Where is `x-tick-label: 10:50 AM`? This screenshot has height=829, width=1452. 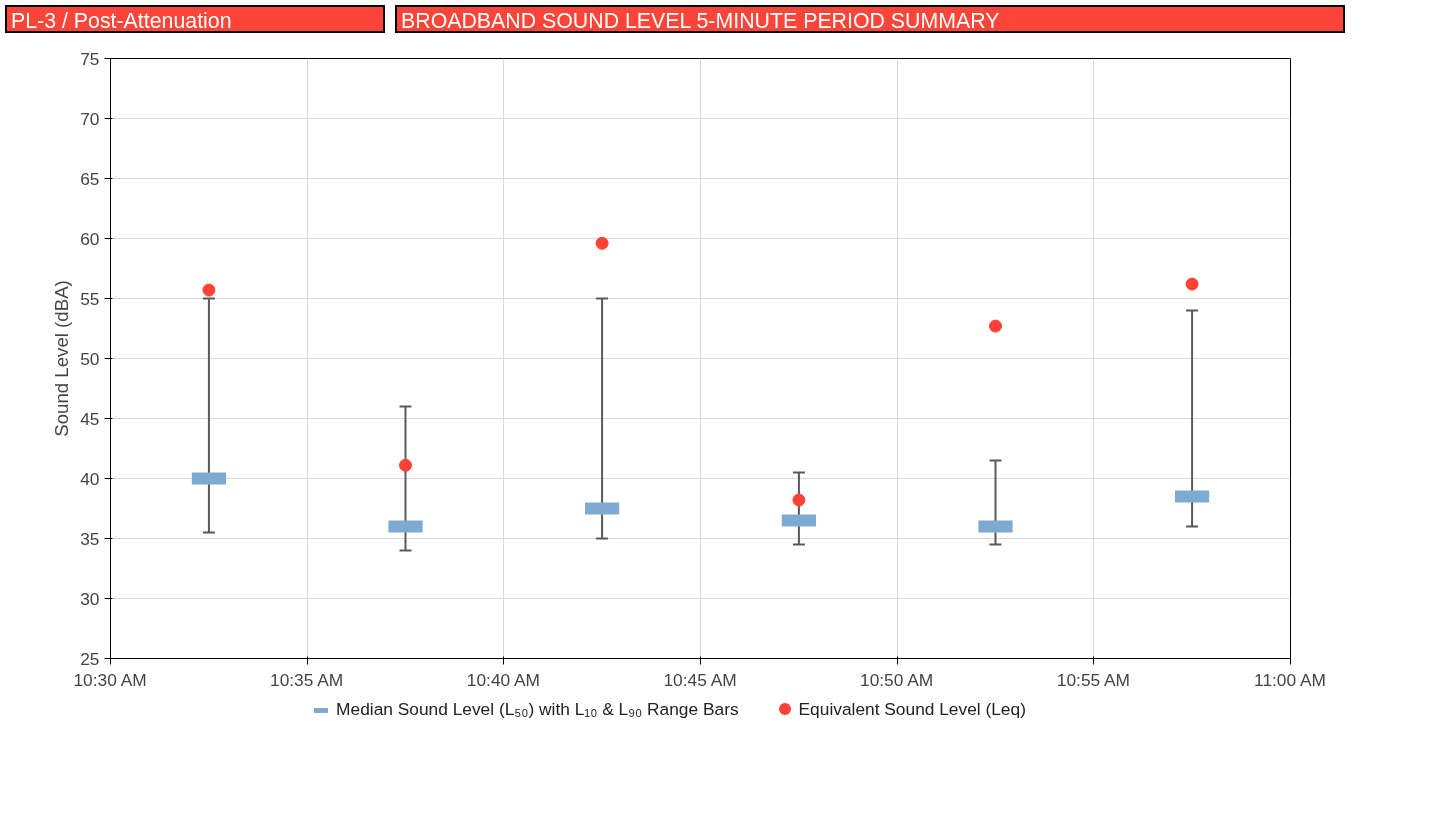 x-tick-label: 10:50 AM is located at coordinates (897, 679).